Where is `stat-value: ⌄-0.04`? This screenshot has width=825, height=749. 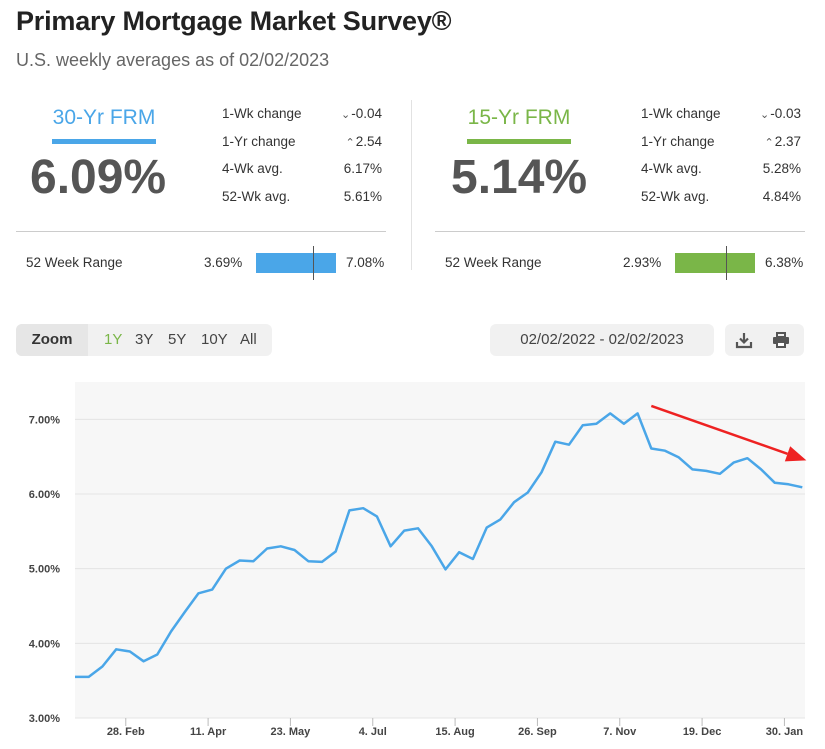 stat-value: ⌄-0.04 is located at coordinates (361, 113).